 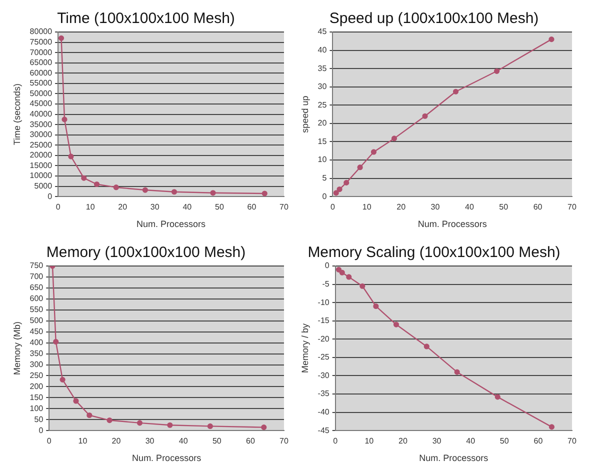 I want to click on y-tick-label: -10, so click(x=324, y=302).